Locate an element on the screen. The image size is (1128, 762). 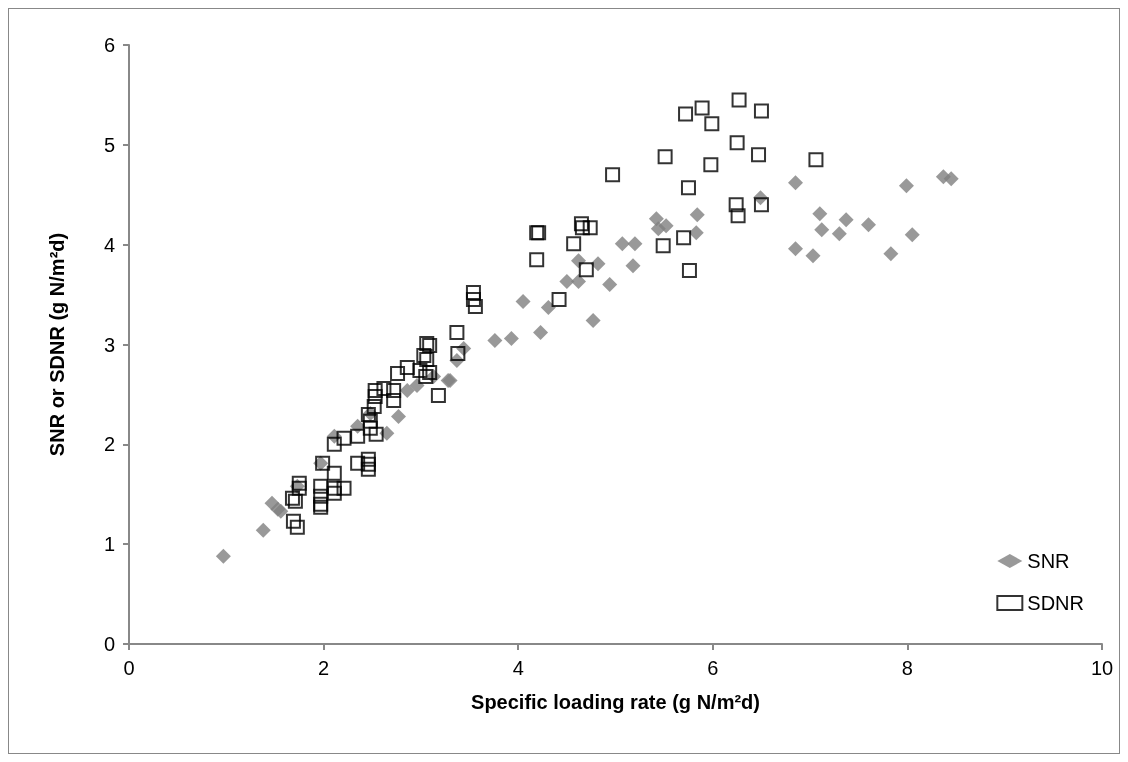
y-tick-label: 3 is located at coordinates (109, 344).